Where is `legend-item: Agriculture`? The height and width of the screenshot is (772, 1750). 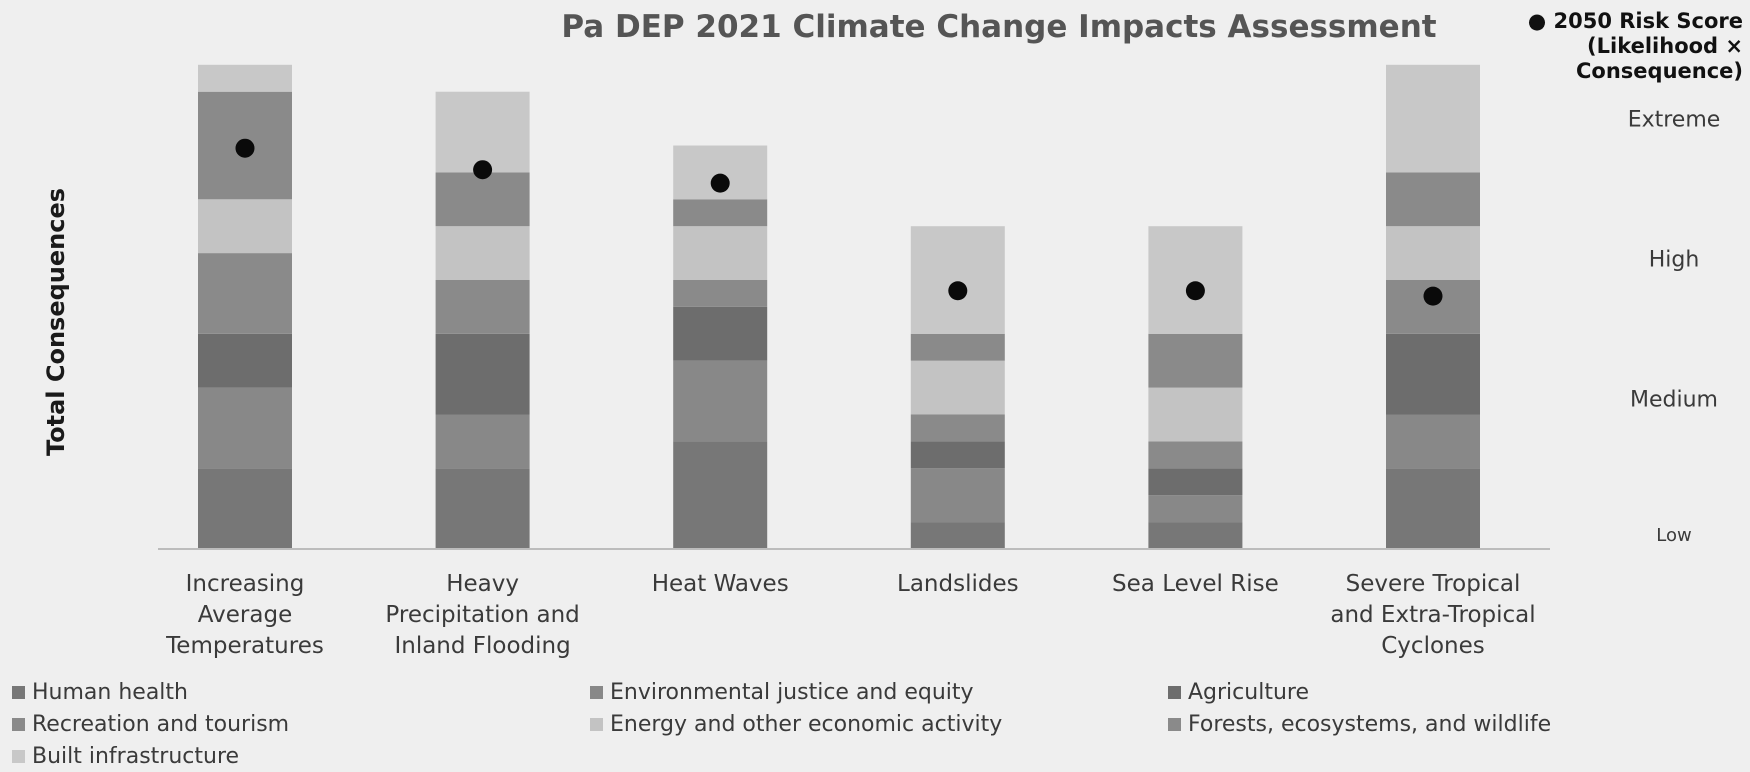 legend-item: Agriculture is located at coordinates (1455, 692).